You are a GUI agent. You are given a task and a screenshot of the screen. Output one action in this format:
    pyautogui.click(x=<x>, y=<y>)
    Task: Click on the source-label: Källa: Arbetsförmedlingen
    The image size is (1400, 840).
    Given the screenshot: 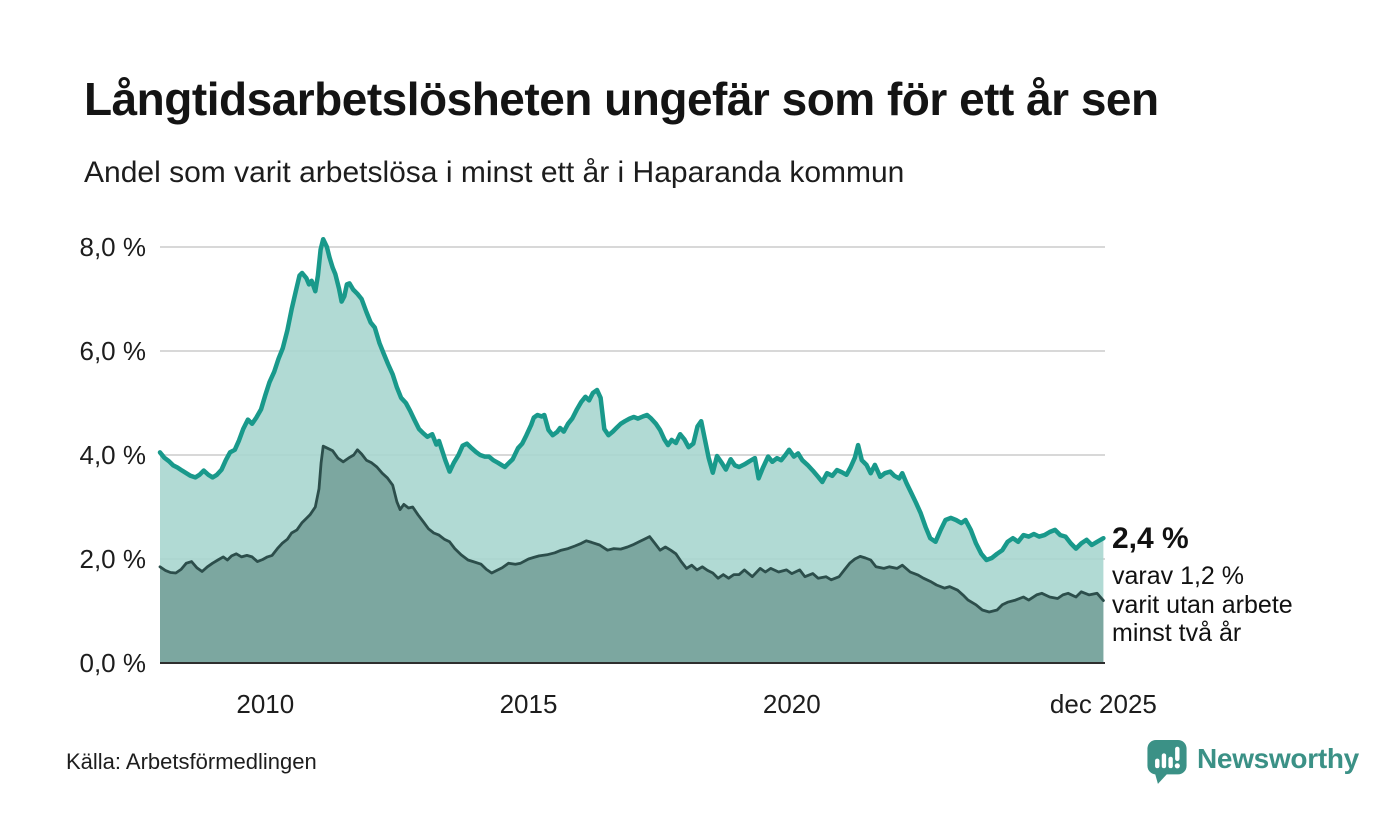 What is the action you would take?
    pyautogui.click(x=191, y=761)
    